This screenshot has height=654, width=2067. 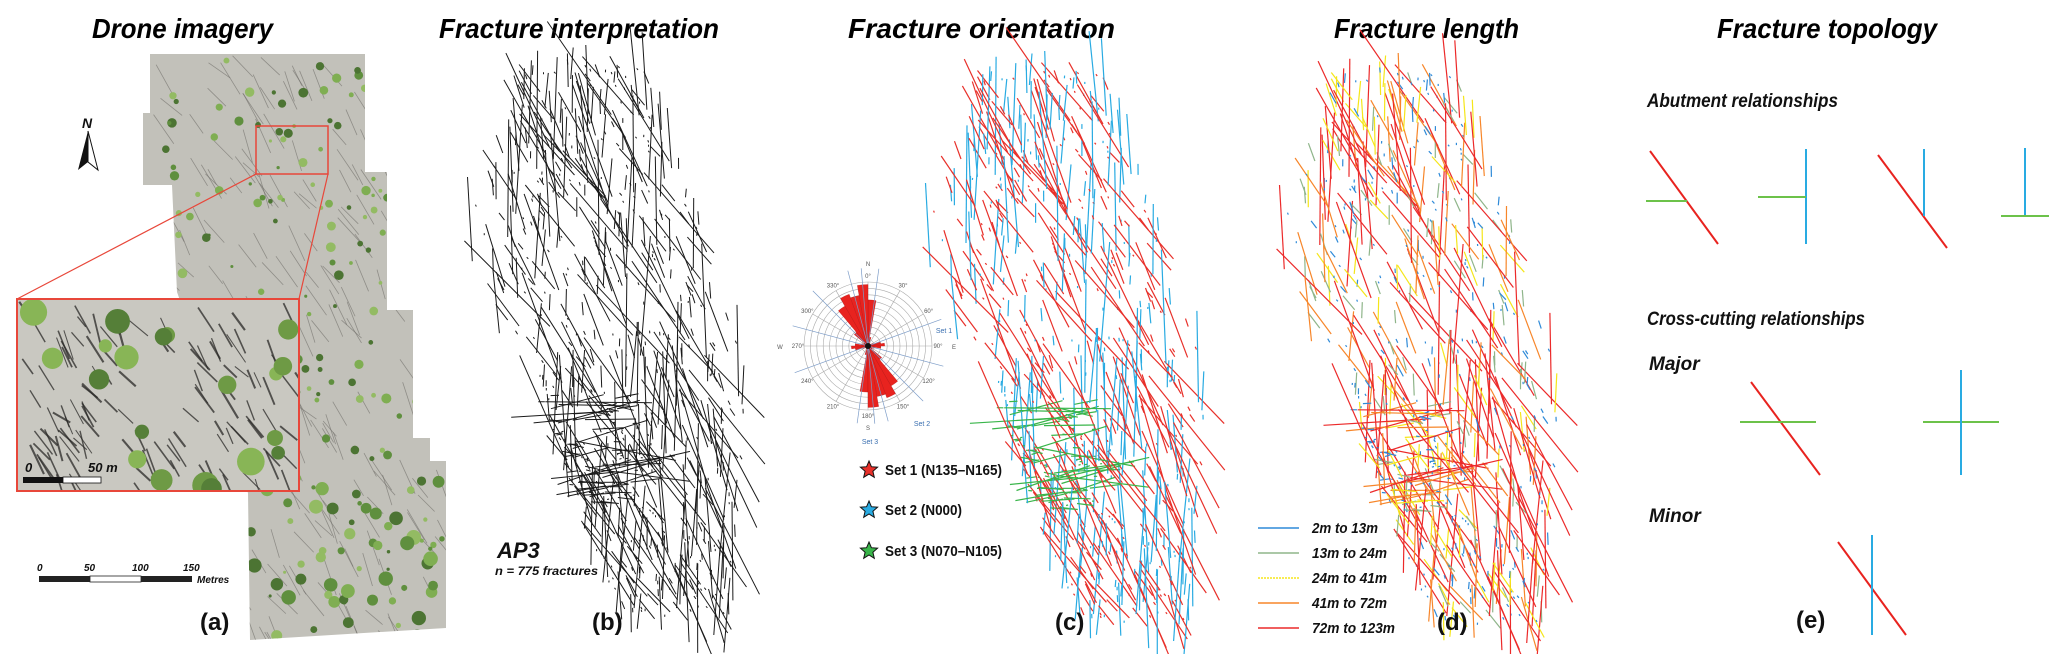 What do you see at coordinates (854, 320) in the screenshot?
I see `rose-petal` at bounding box center [854, 320].